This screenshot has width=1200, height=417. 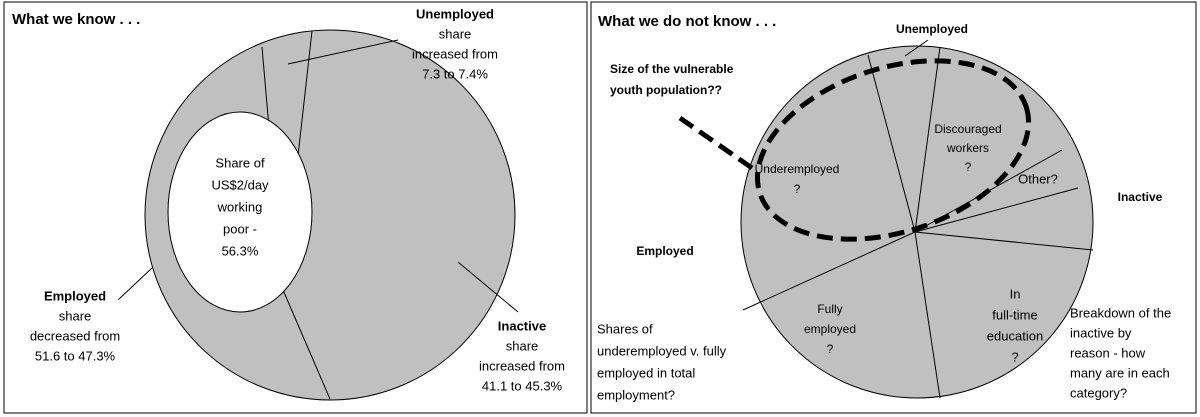 I want to click on panel-title: What we know . . ., so click(x=76, y=19).